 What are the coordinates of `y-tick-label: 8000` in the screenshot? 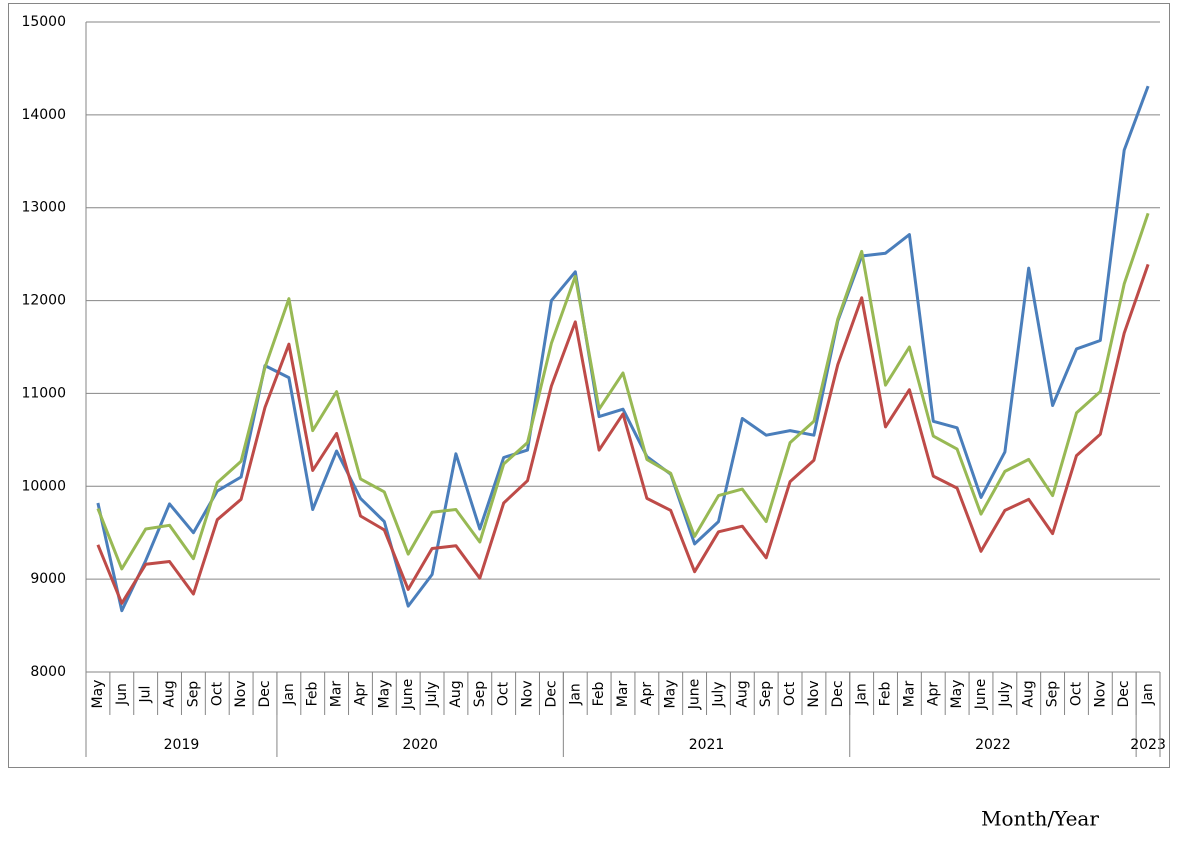 It's located at (48, 672).